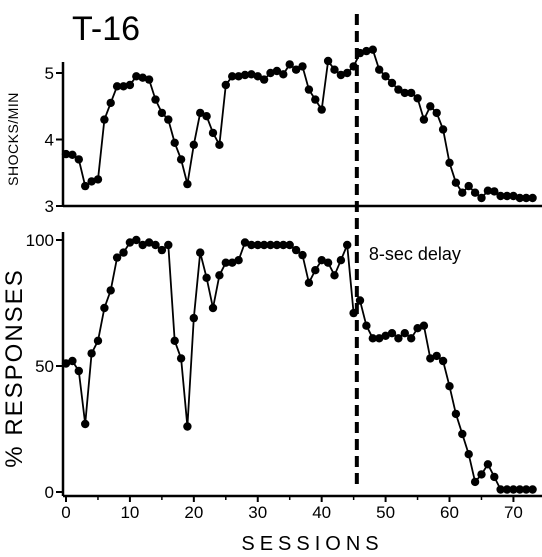 This screenshot has width=542, height=557. What do you see at coordinates (385, 512) in the screenshot?
I see `x-tick-label: 50` at bounding box center [385, 512].